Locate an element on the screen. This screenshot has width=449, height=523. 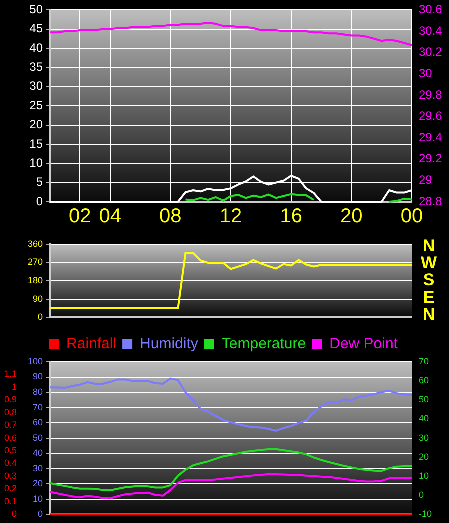
y2-tick-label: 28.8 is located at coordinates (431, 201).